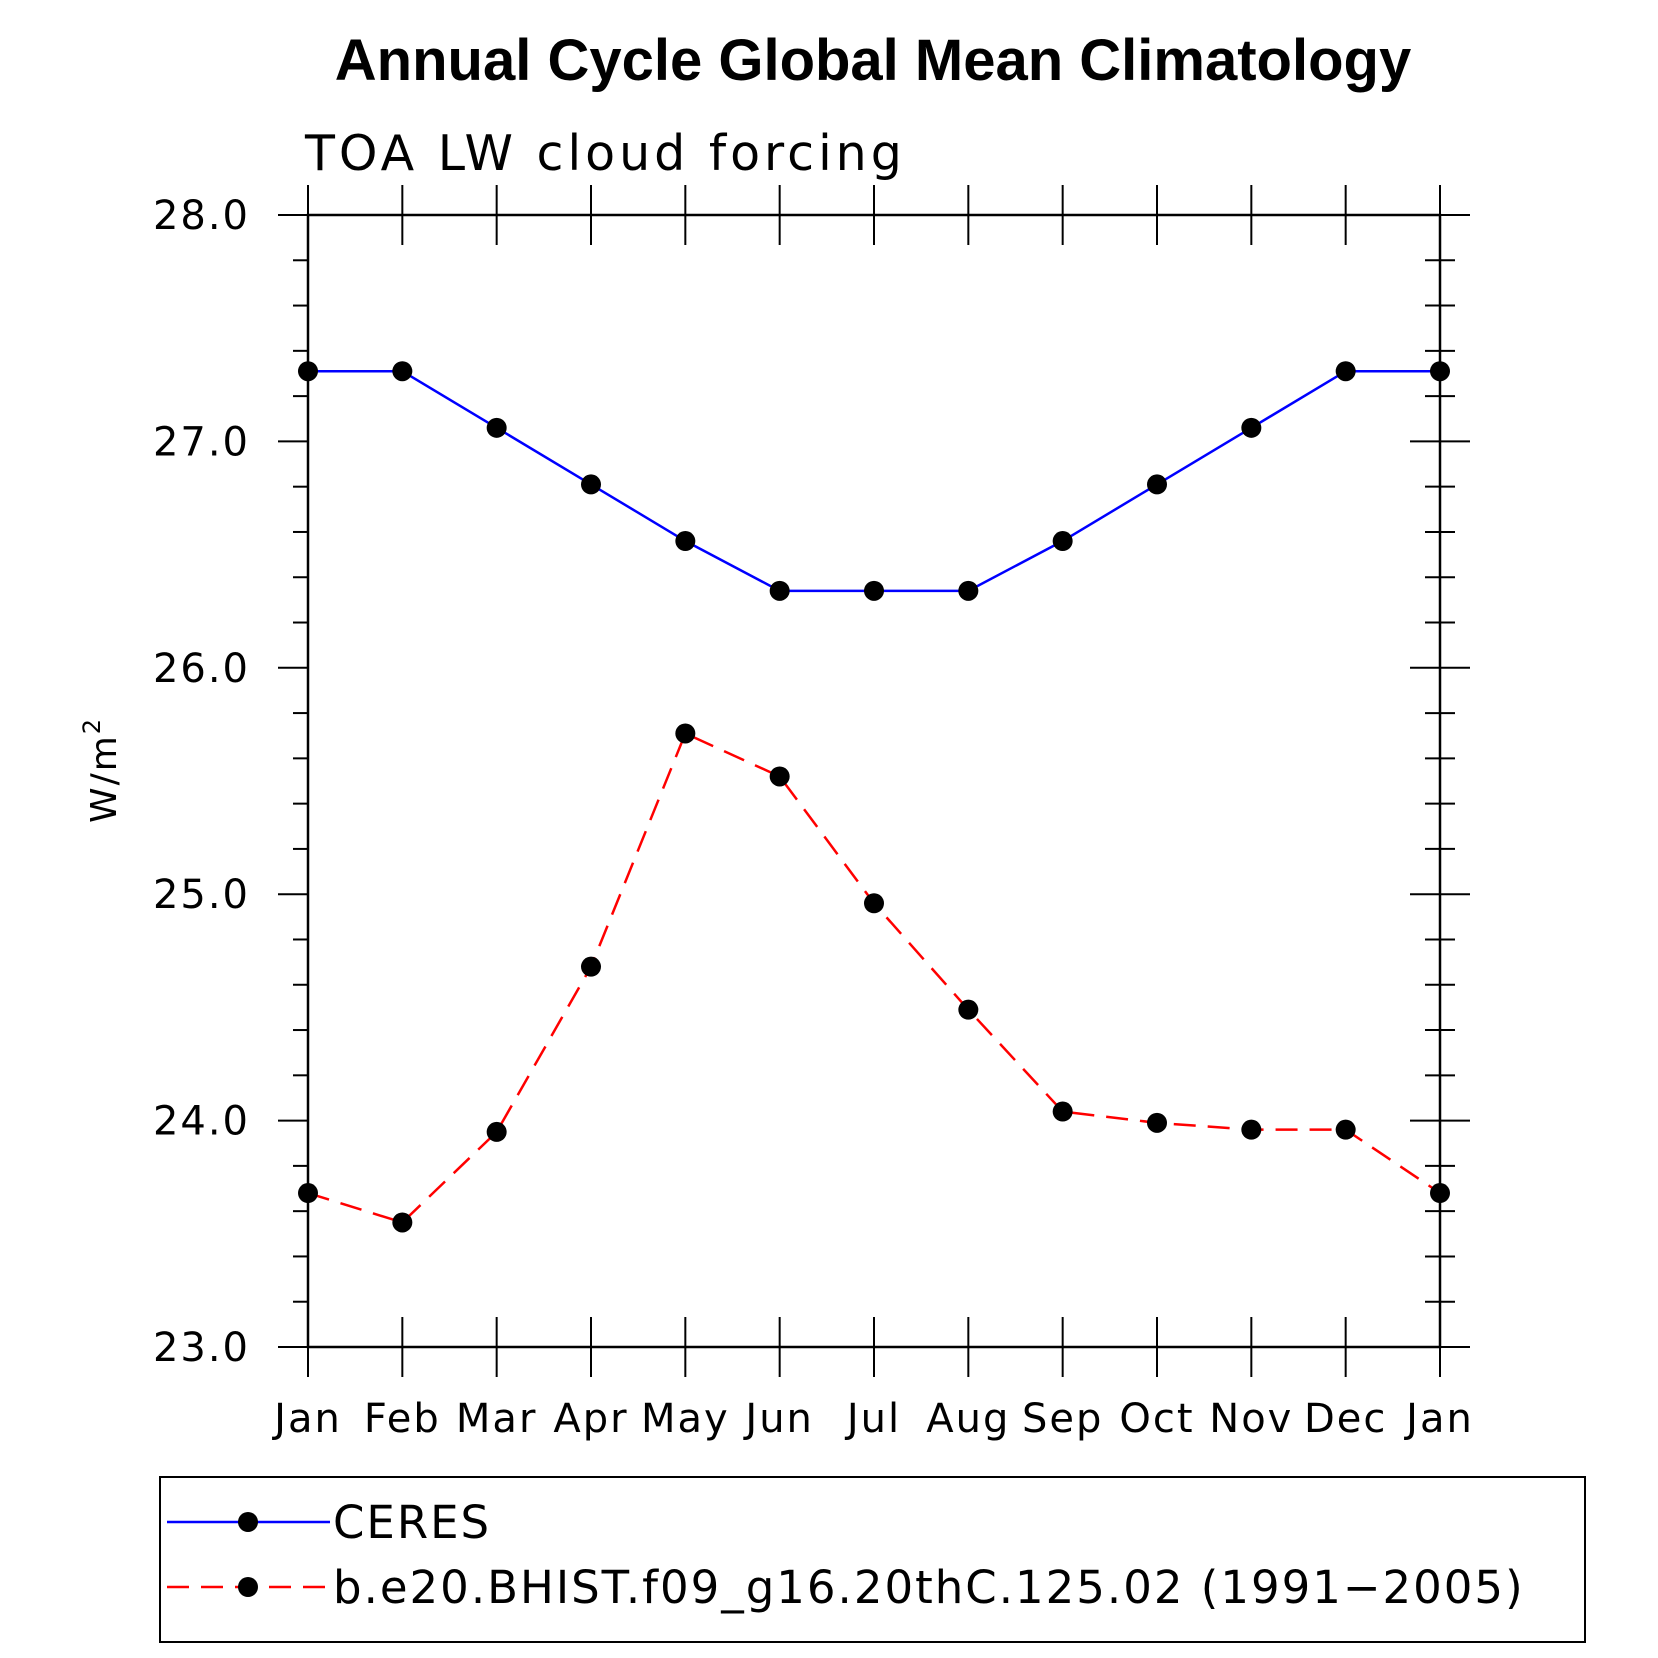 The image size is (1658, 1658). I want to click on x-tick-label: Dec, so click(1345, 1419).